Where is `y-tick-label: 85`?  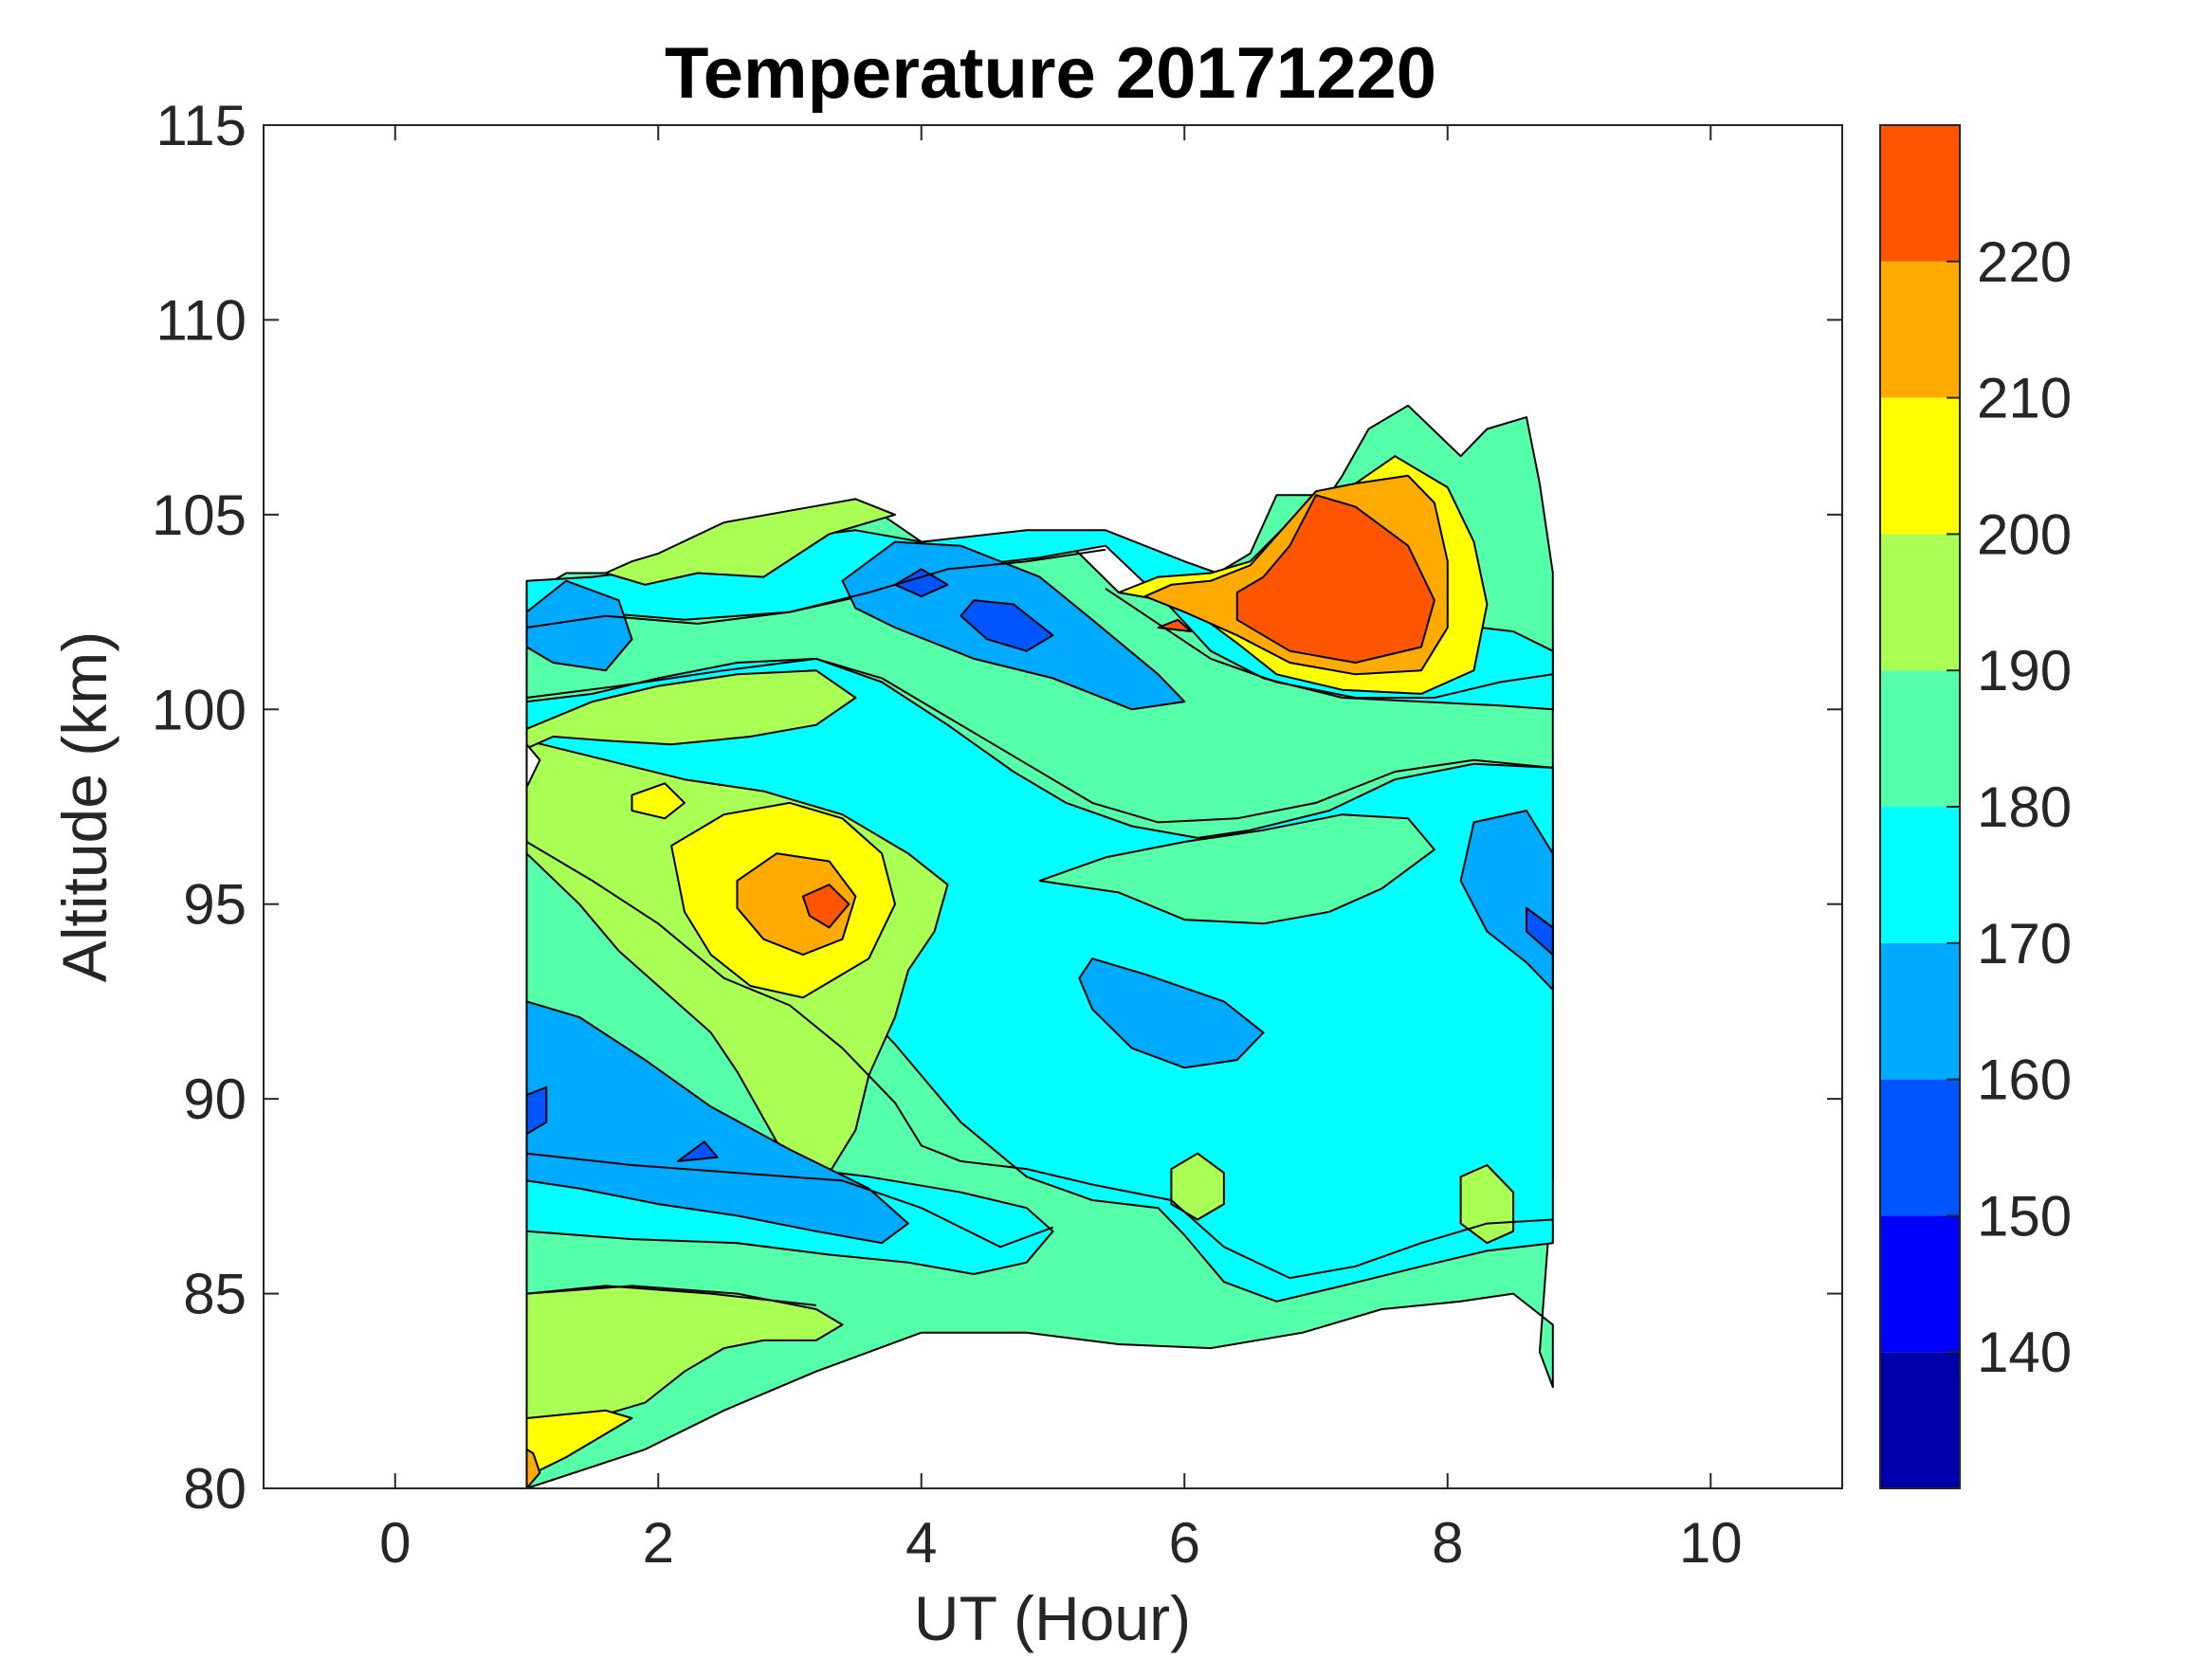
y-tick-label: 85 is located at coordinates (215, 1294).